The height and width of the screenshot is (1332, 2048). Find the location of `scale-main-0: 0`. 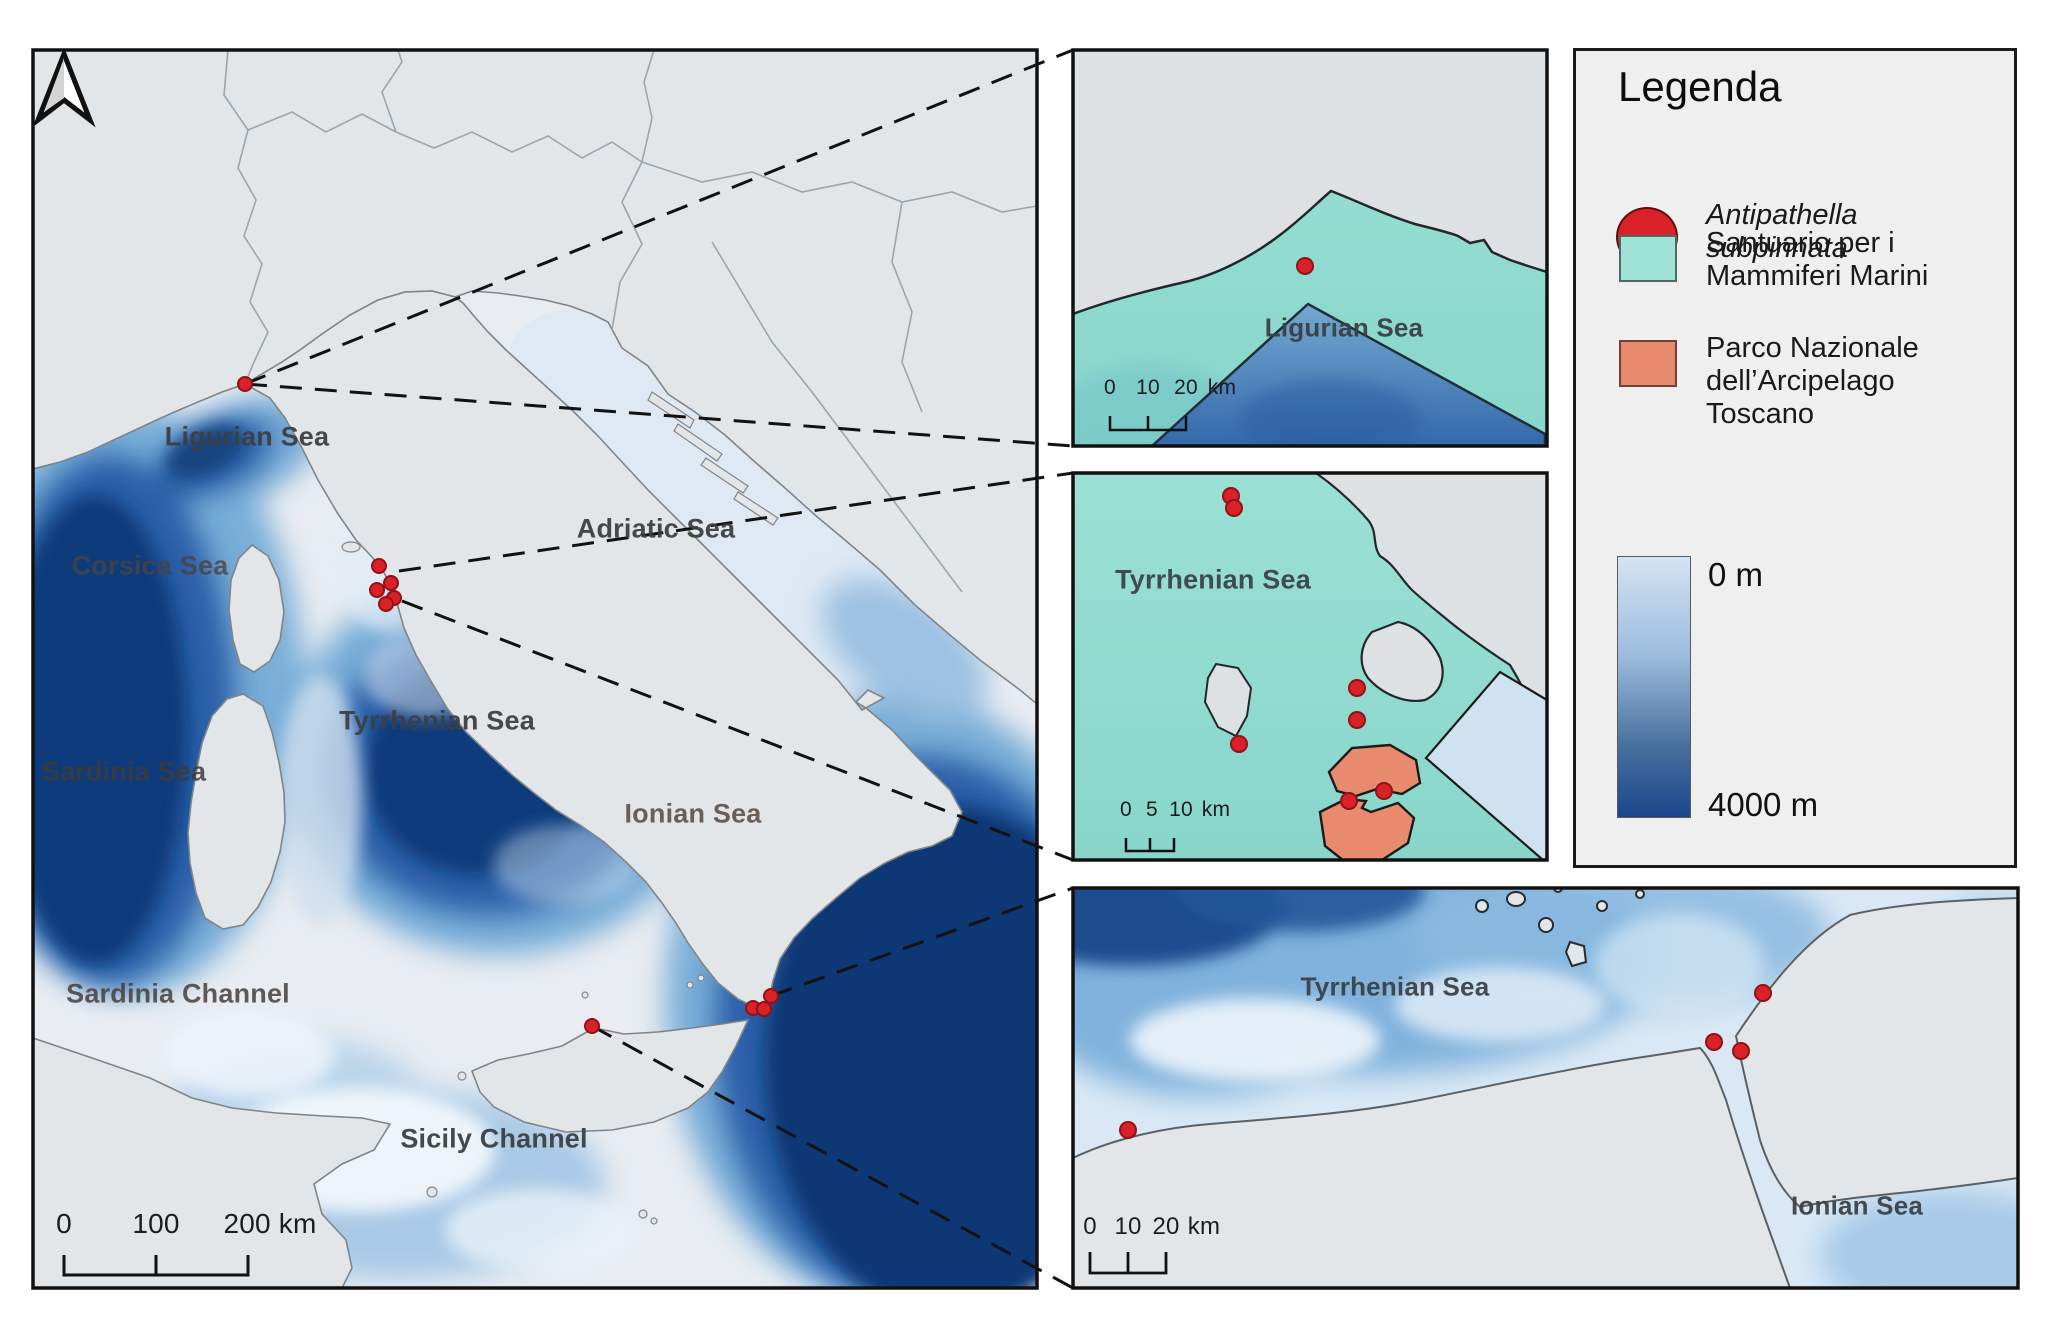

scale-main-0: 0 is located at coordinates (64, 1223).